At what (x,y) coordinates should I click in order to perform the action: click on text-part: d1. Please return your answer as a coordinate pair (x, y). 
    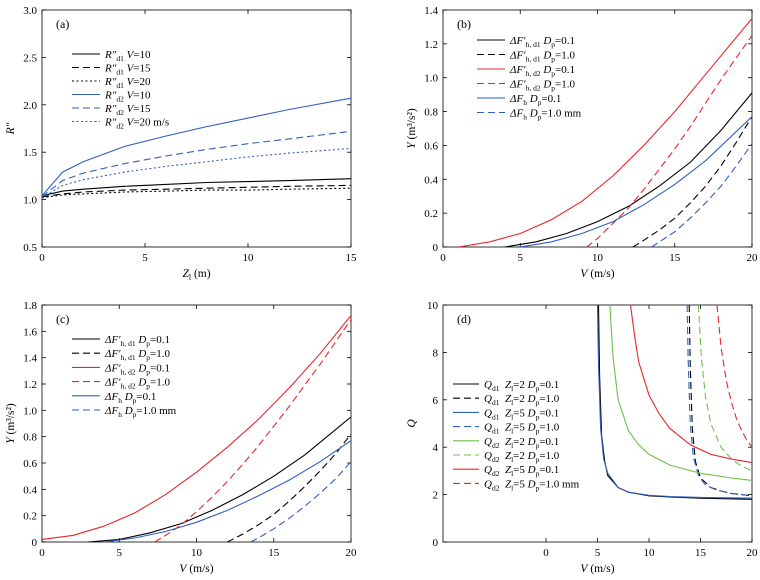
    Looking at the image, I should click on (496, 402).